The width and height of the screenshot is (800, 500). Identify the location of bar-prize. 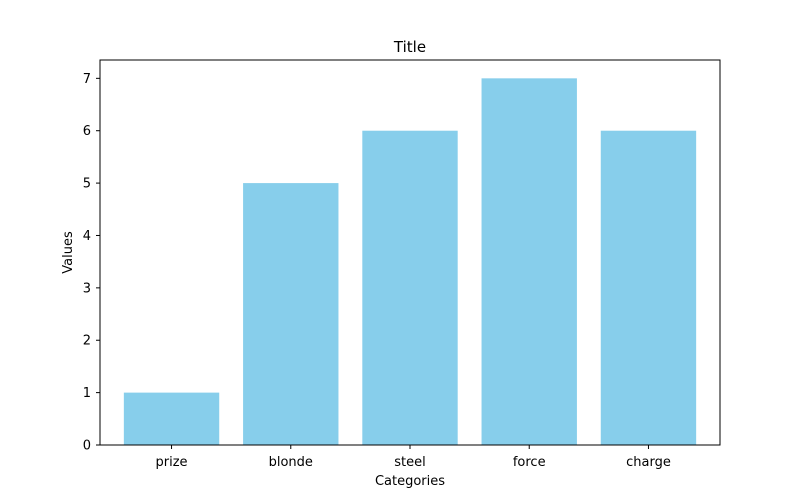
(171, 418).